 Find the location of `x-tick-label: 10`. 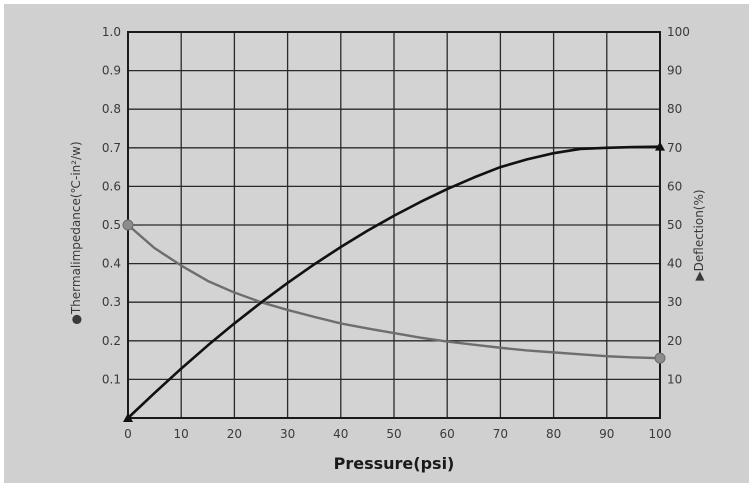

x-tick-label: 10 is located at coordinates (181, 434).